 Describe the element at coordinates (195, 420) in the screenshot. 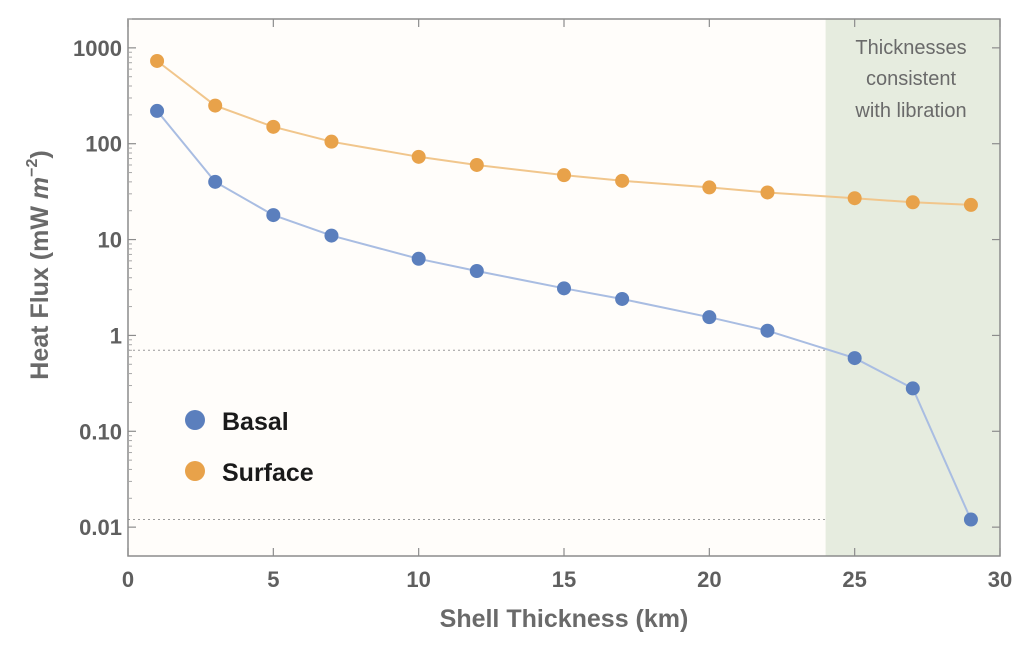

I see `legend-marker-basal` at that location.